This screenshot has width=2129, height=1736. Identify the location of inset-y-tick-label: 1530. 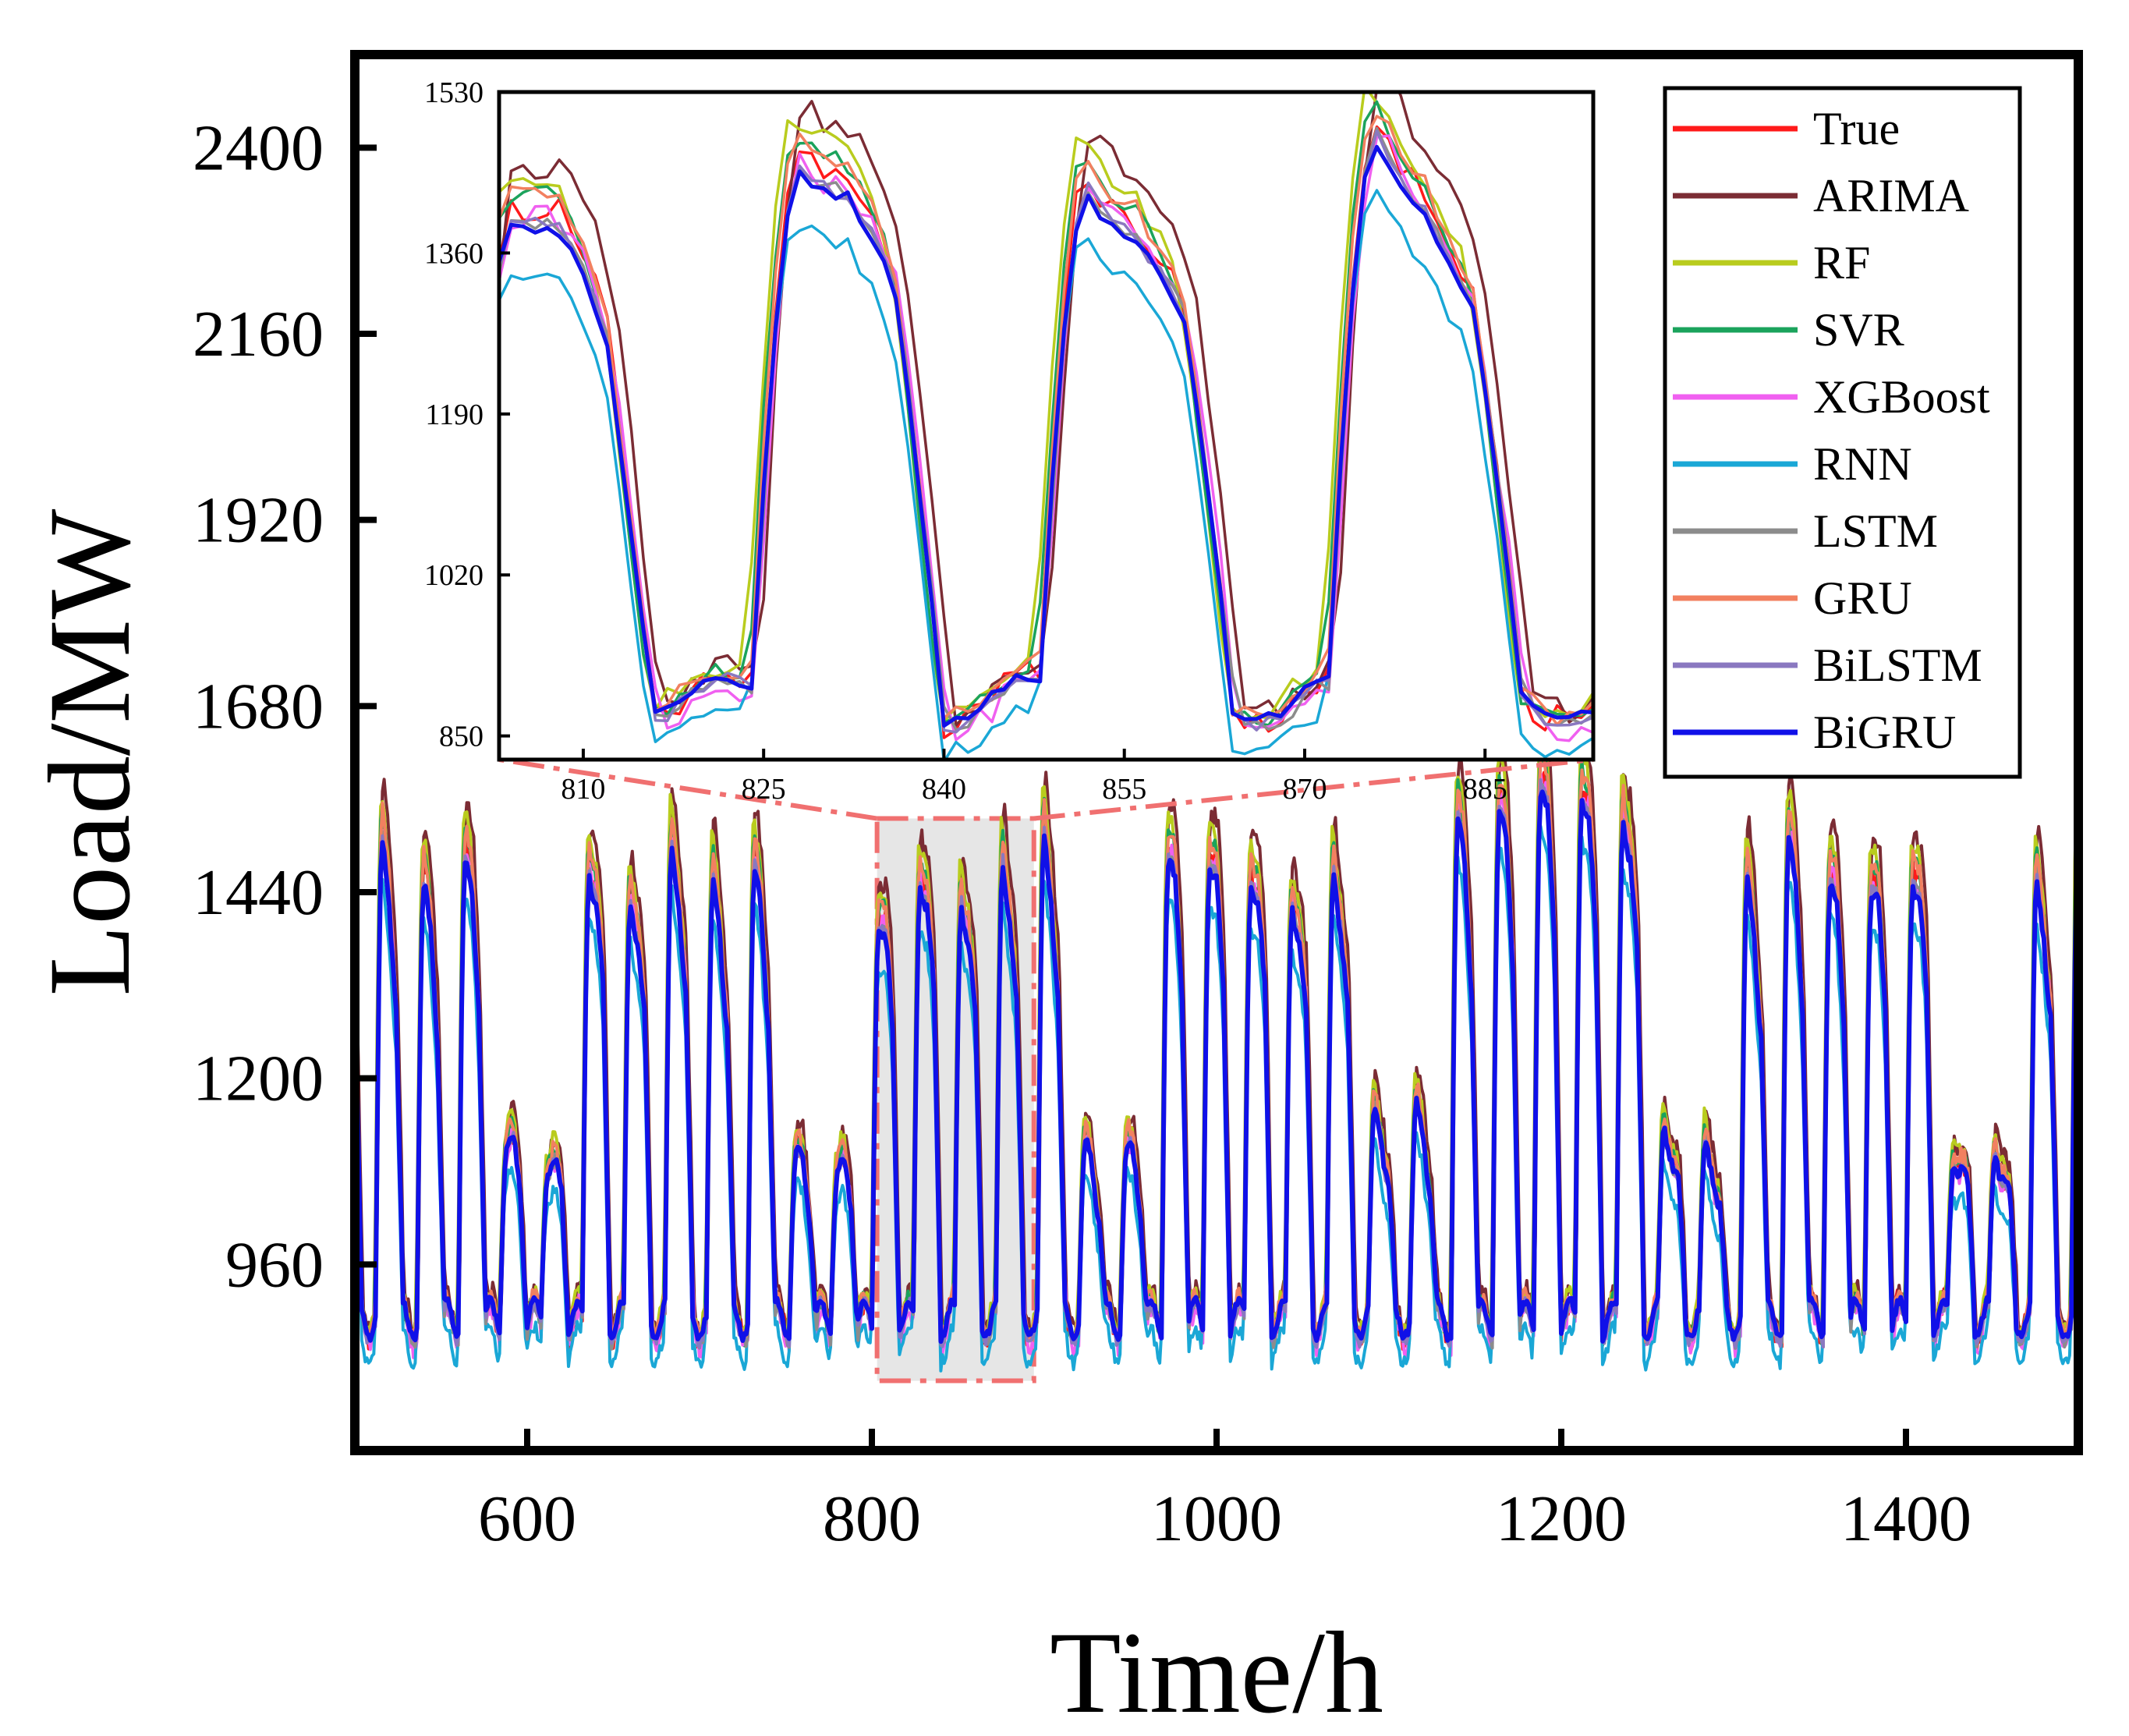
(454, 92).